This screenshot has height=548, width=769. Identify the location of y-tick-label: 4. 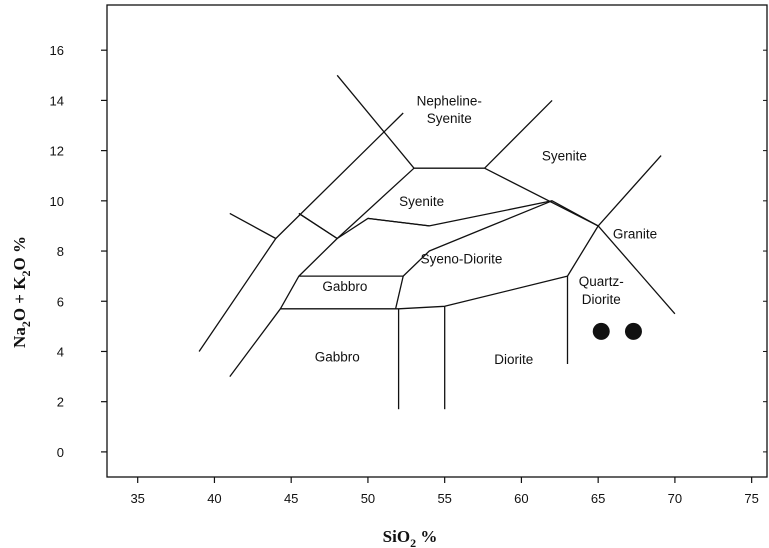
(60, 351).